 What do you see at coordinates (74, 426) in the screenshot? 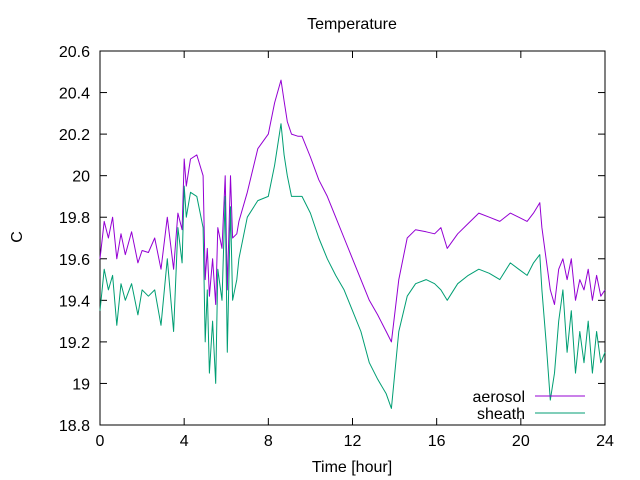
I see `y-tick-label: 18.8` at bounding box center [74, 426].